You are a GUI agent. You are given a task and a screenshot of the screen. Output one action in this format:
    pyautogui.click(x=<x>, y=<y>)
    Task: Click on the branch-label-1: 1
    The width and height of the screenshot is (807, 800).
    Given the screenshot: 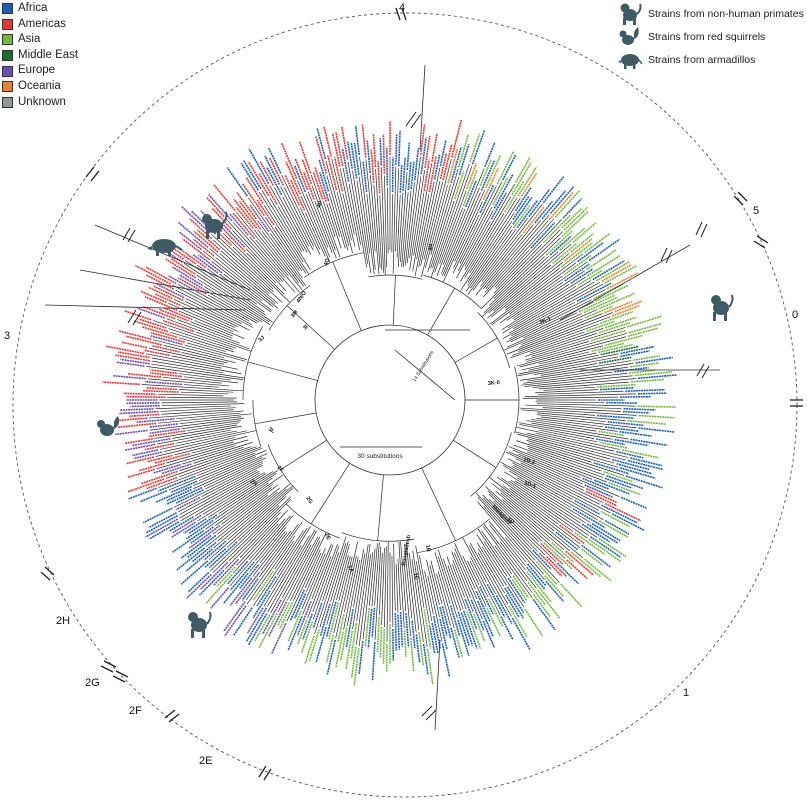 What is the action you would take?
    pyautogui.click(x=686, y=693)
    